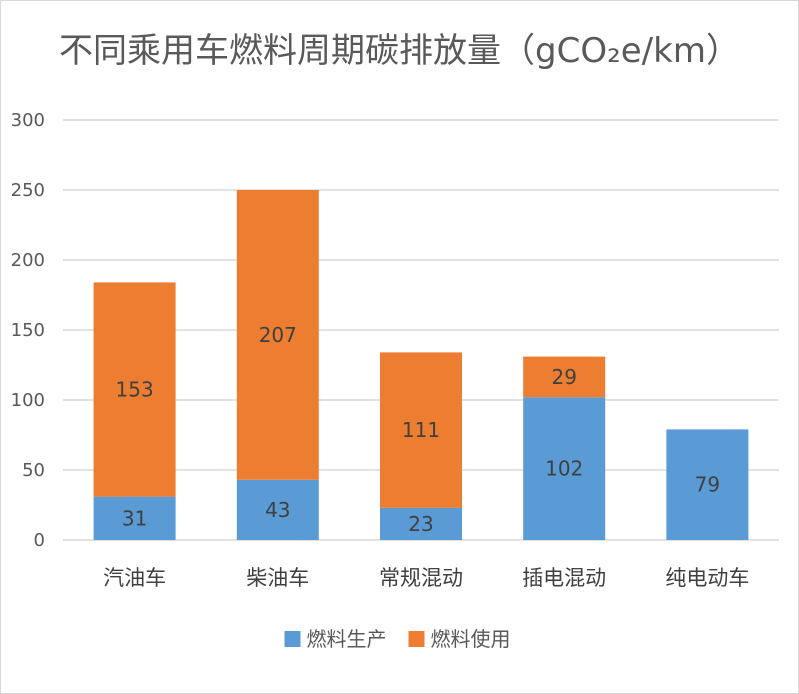 Image resolution: width=799 pixels, height=694 pixels. I want to click on x-tick-label: 插电混动, so click(564, 578).